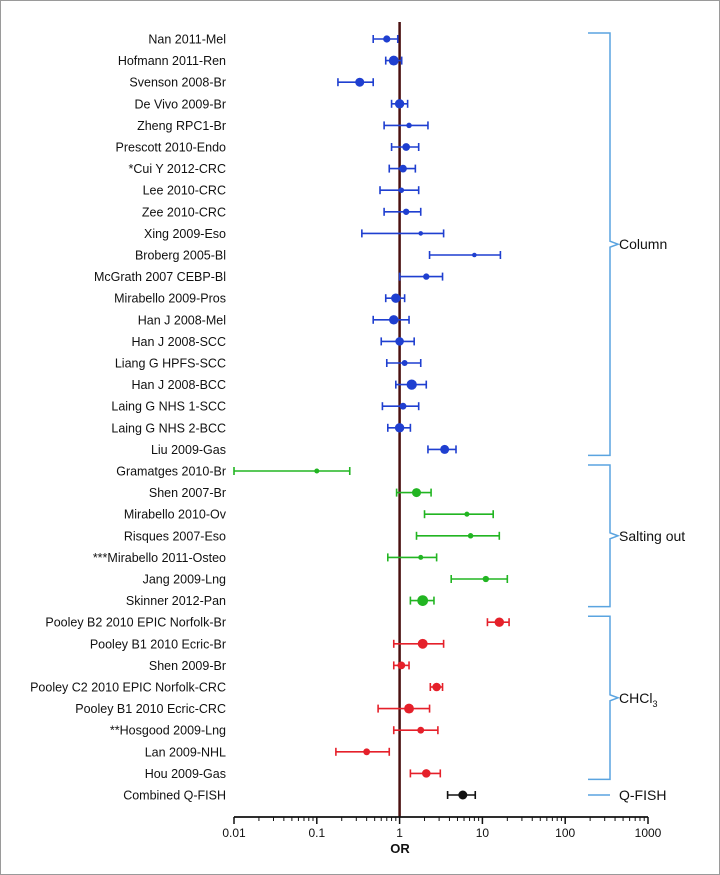 The width and height of the screenshot is (720, 875). What do you see at coordinates (135, 623) in the screenshot?
I see `study-label: Pooley B2 2010 EPIC Norfolk-Br` at bounding box center [135, 623].